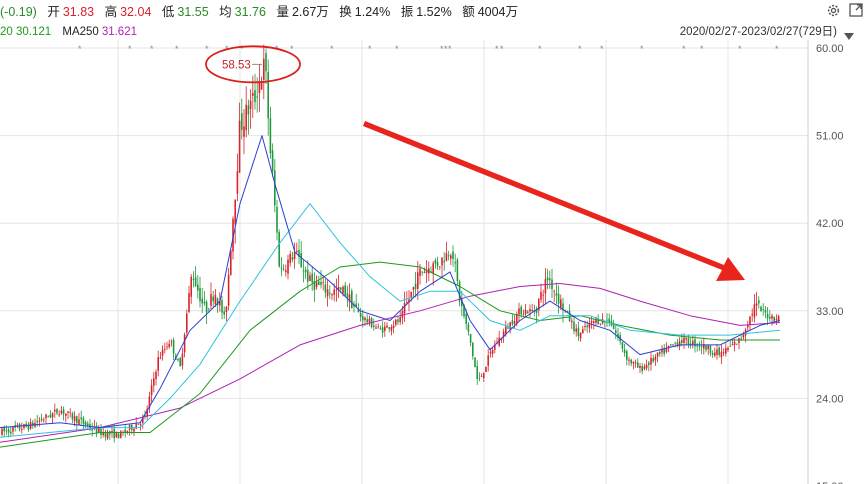 The image size is (867, 484). What do you see at coordinates (136, 12) in the screenshot?
I see `high-value: 32.04` at bounding box center [136, 12].